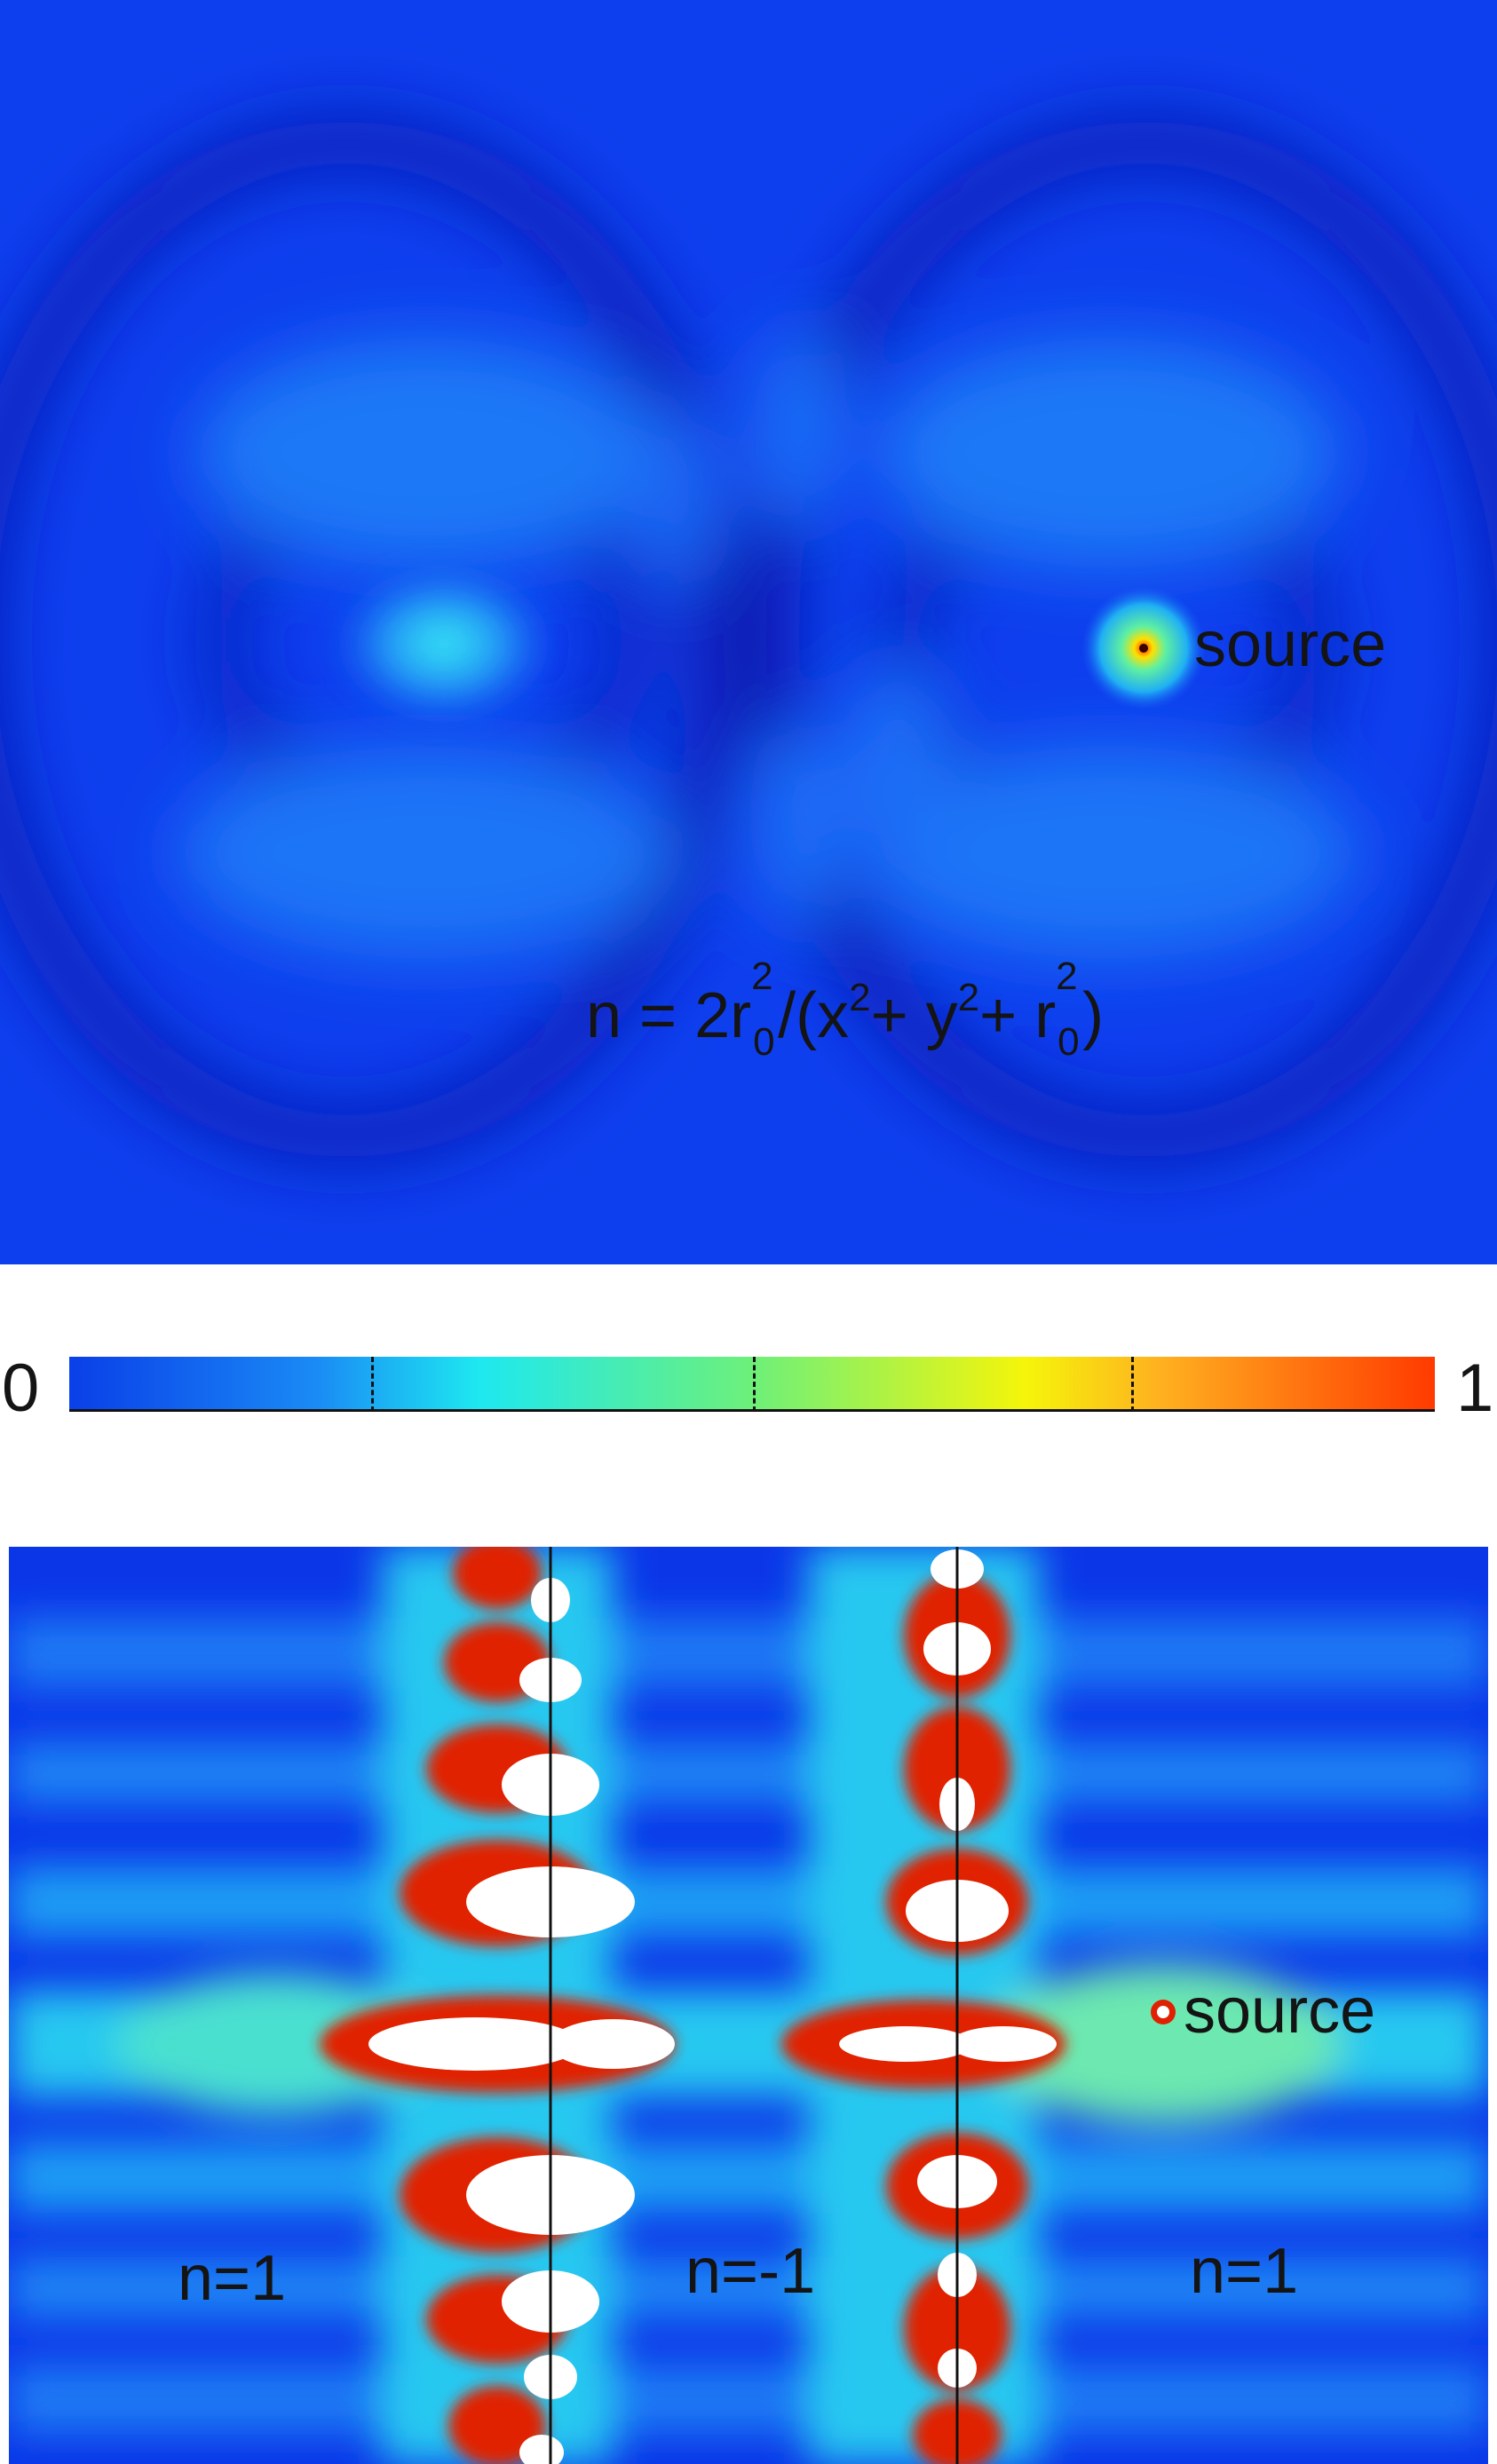 The width and height of the screenshot is (1497, 2464). I want to click on colorbar-gradient, so click(752, 1385).